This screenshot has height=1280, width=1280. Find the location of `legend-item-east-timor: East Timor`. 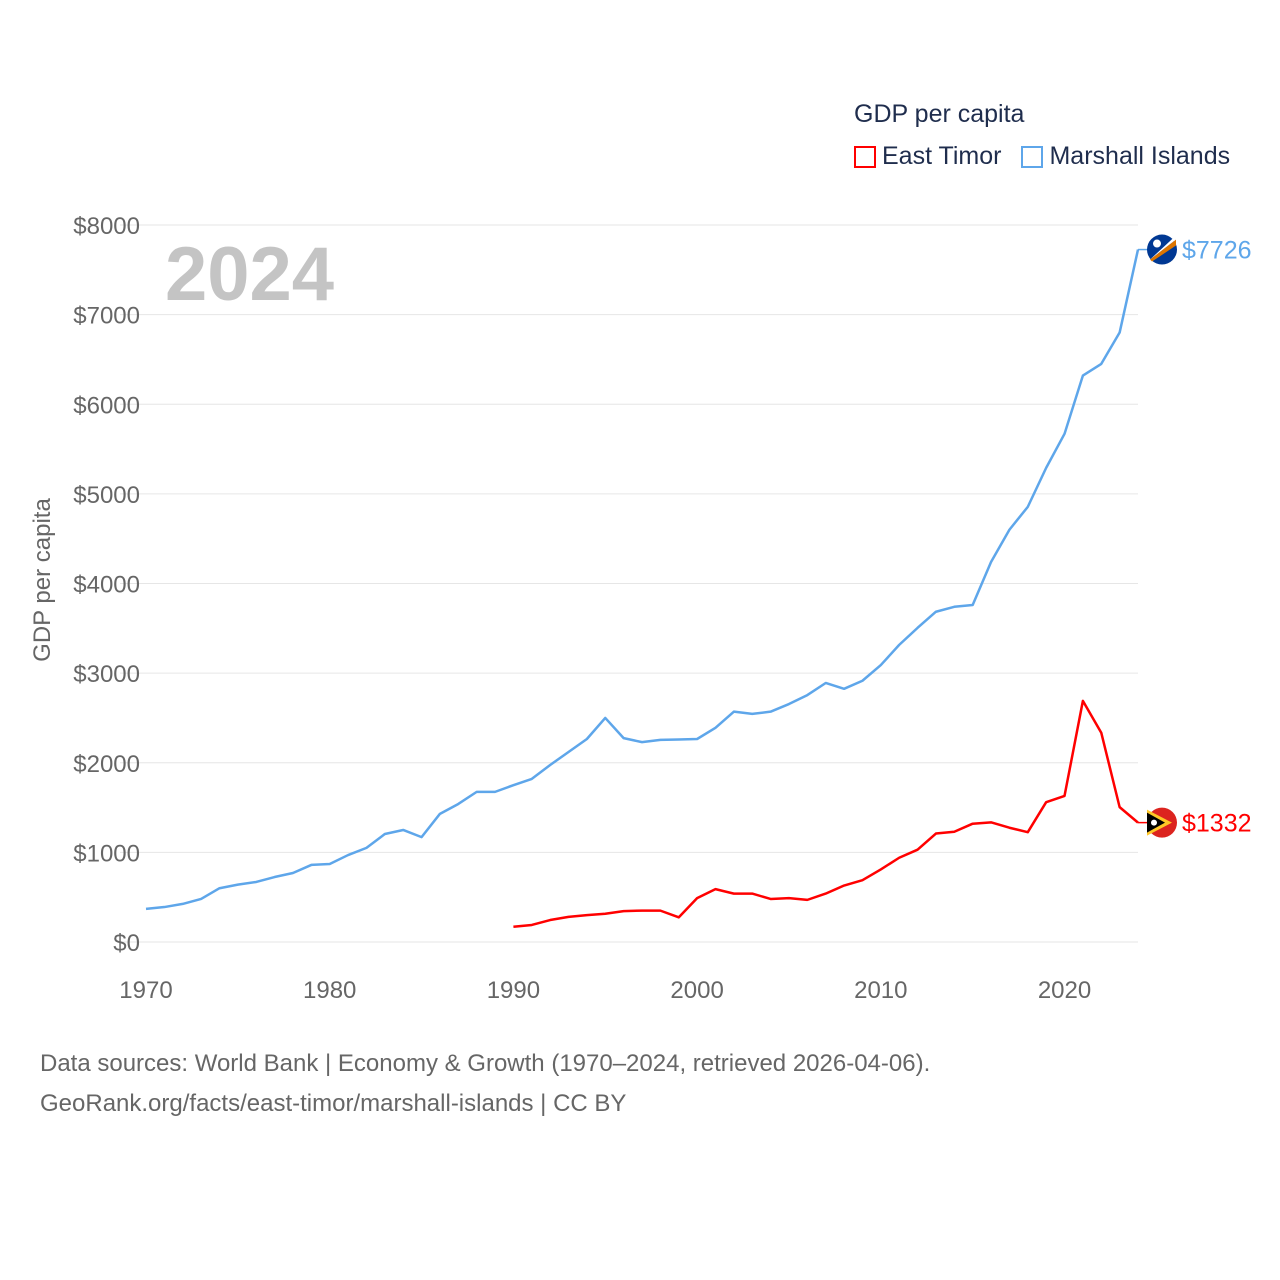

legend-item-east-timor: East Timor is located at coordinates (927, 156).